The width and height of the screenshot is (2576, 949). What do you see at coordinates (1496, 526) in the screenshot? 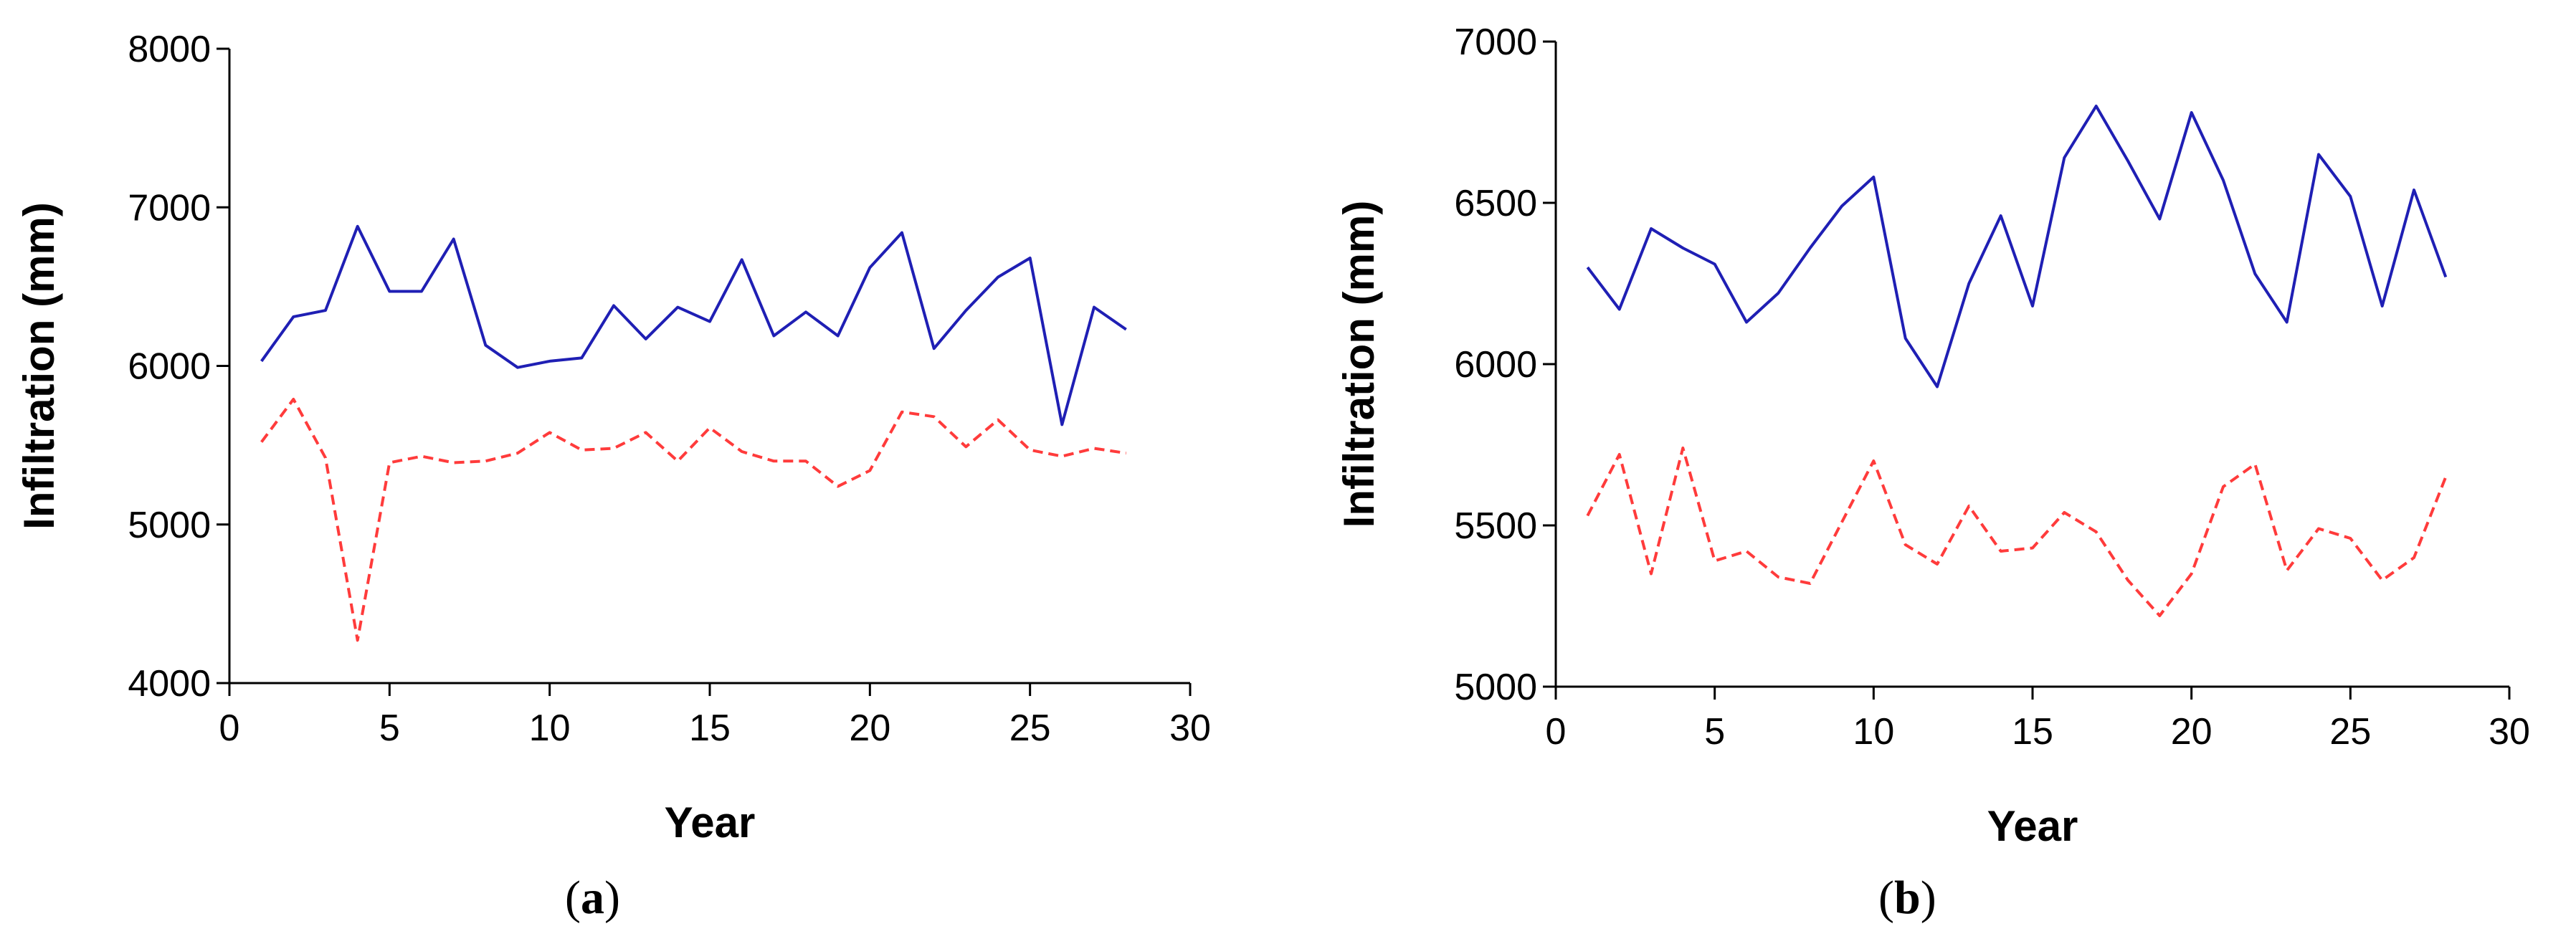
I see `y-tick-label: 5500` at bounding box center [1496, 526].